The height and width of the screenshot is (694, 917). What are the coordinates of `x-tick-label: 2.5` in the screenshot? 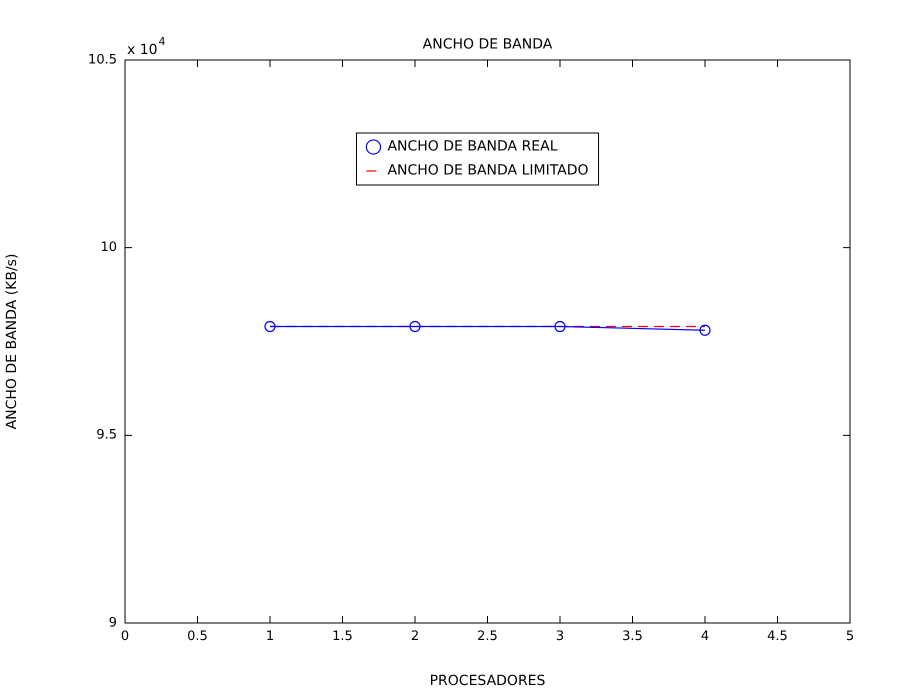 It's located at (487, 636).